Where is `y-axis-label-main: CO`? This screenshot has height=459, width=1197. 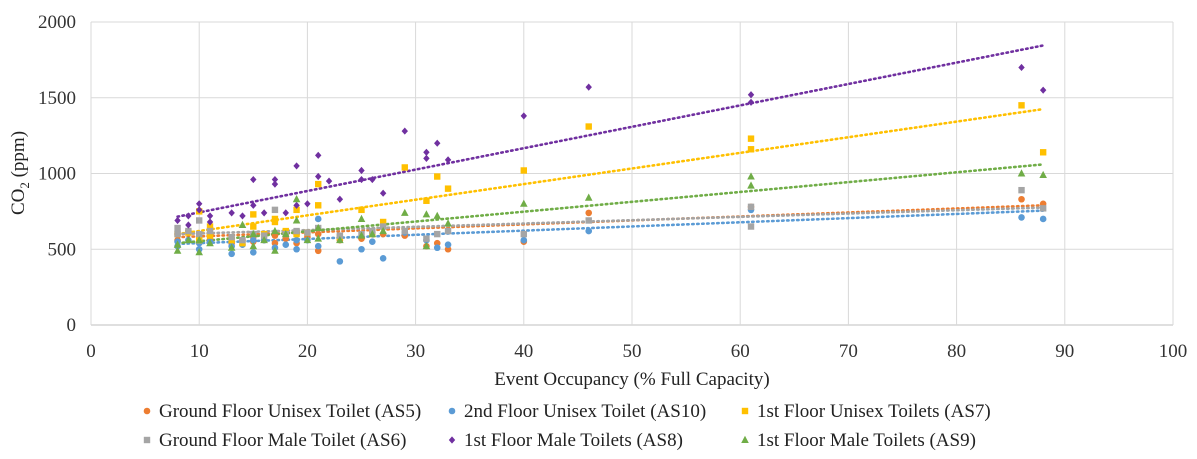
y-axis-label-main: CO is located at coordinates (18, 202).